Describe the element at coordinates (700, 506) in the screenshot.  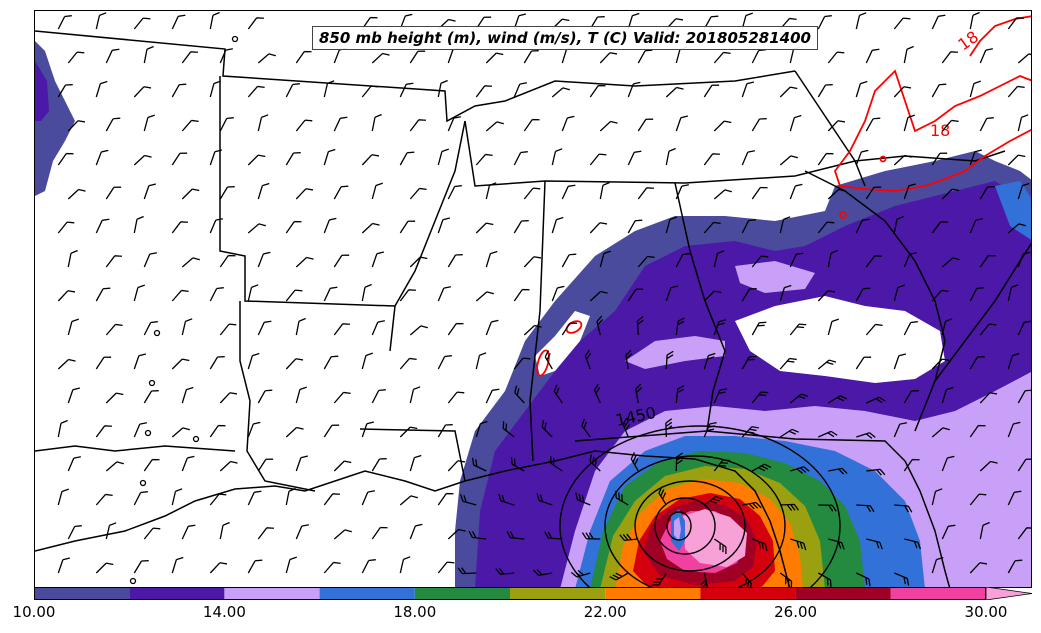
I see `height-contours` at that location.